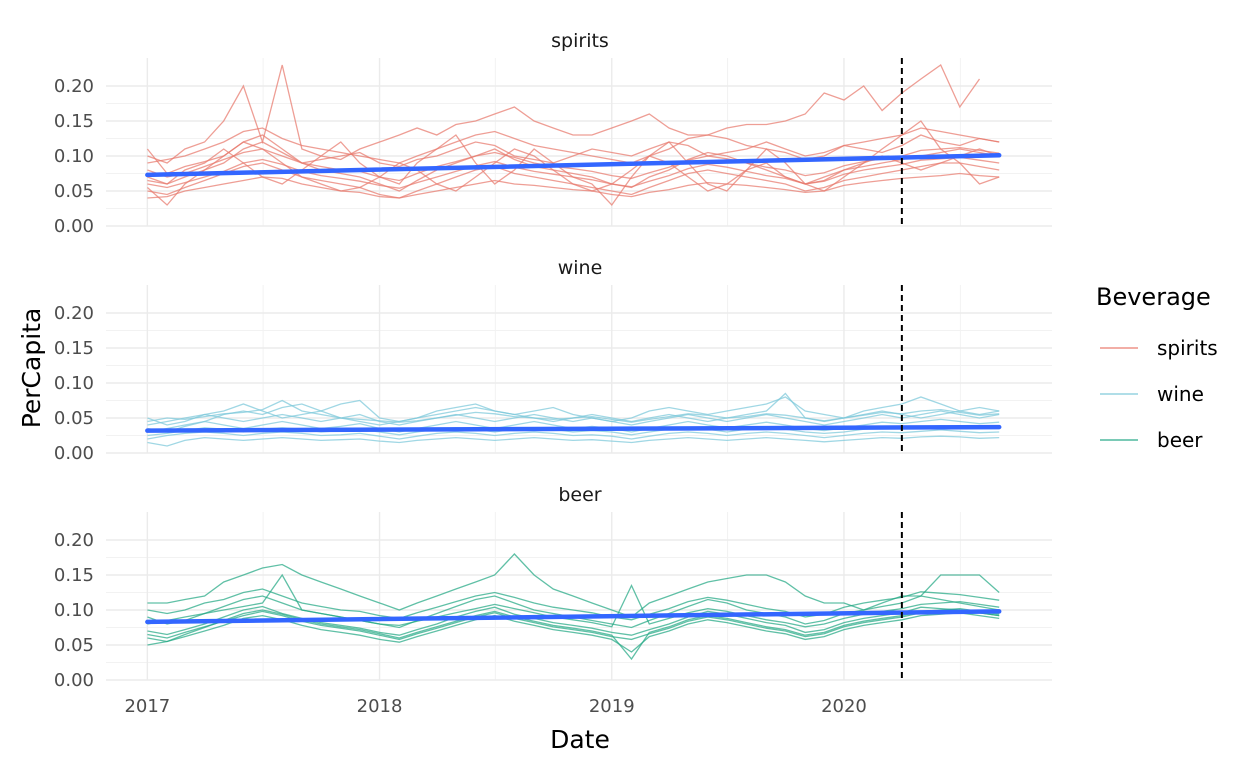 The width and height of the screenshot is (1248, 768). Describe the element at coordinates (1153, 297) in the screenshot. I see `legend-title: Beverage` at that location.